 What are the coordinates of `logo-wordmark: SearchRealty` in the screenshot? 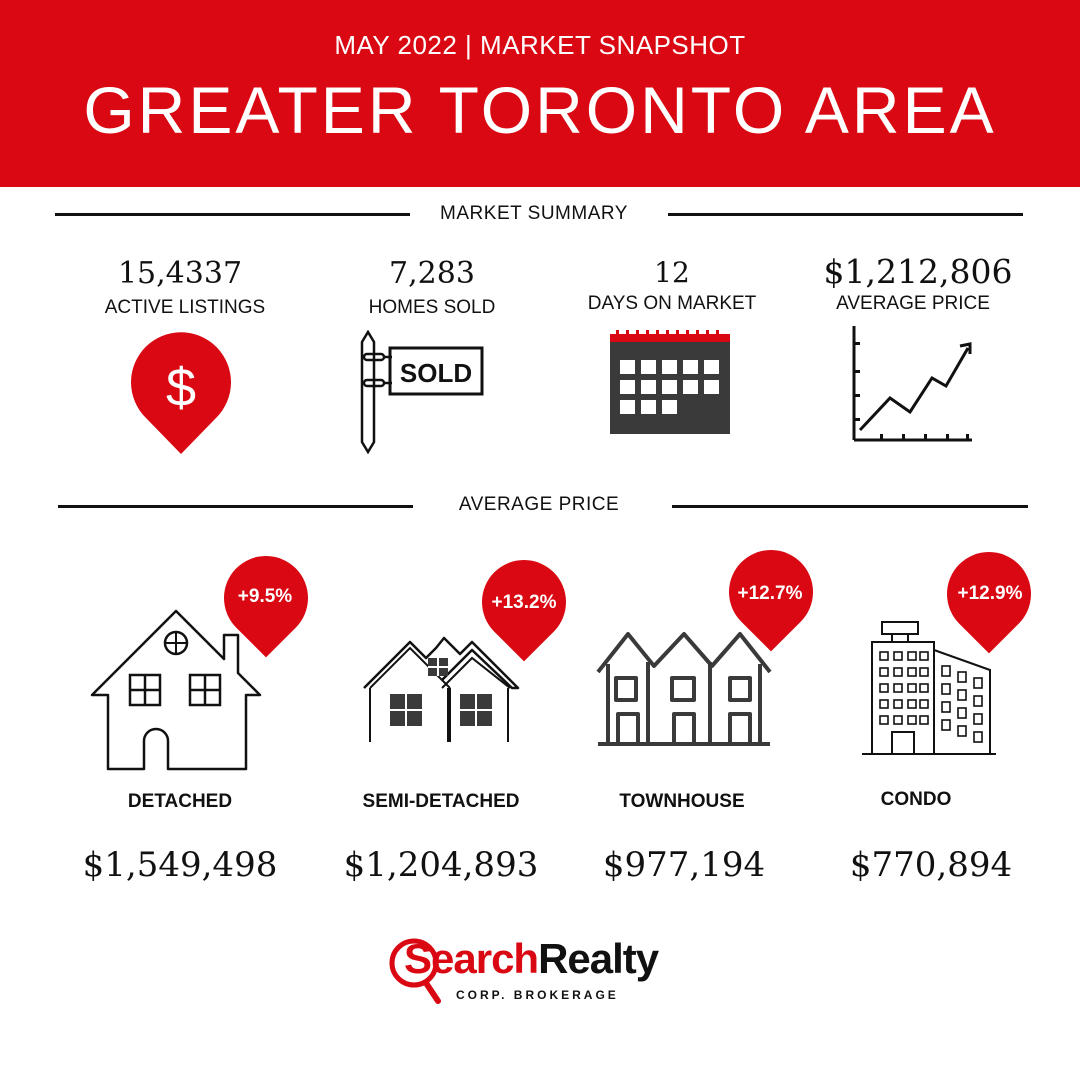 It's located at (531, 959).